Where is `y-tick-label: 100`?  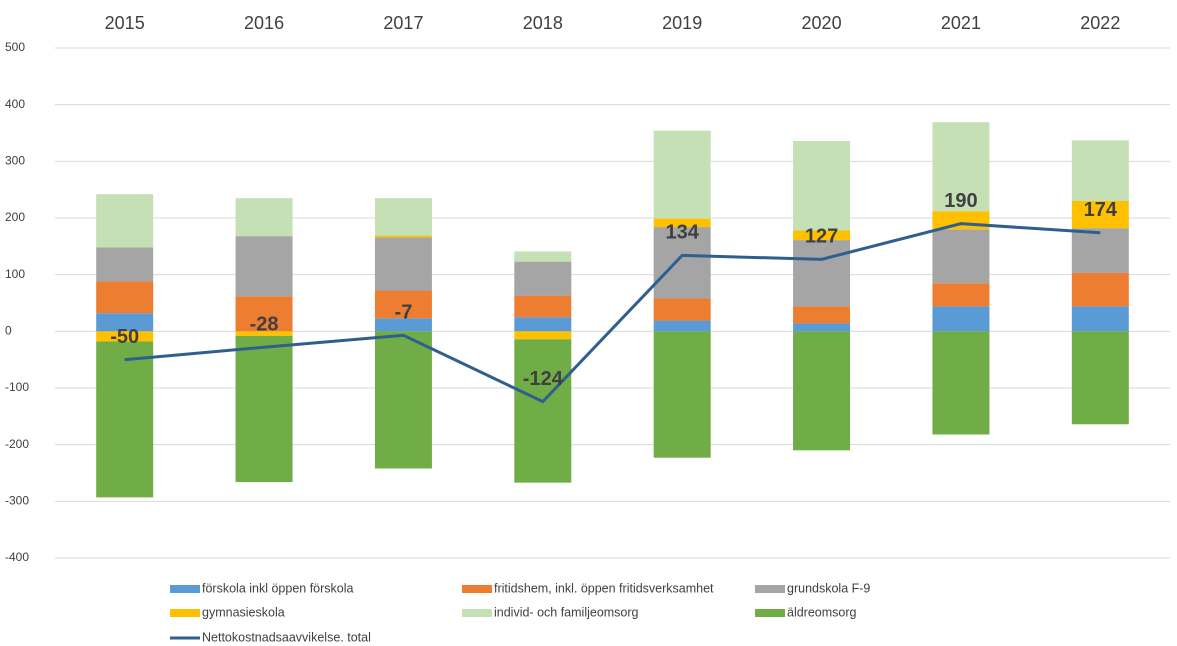 y-tick-label: 100 is located at coordinates (15, 274).